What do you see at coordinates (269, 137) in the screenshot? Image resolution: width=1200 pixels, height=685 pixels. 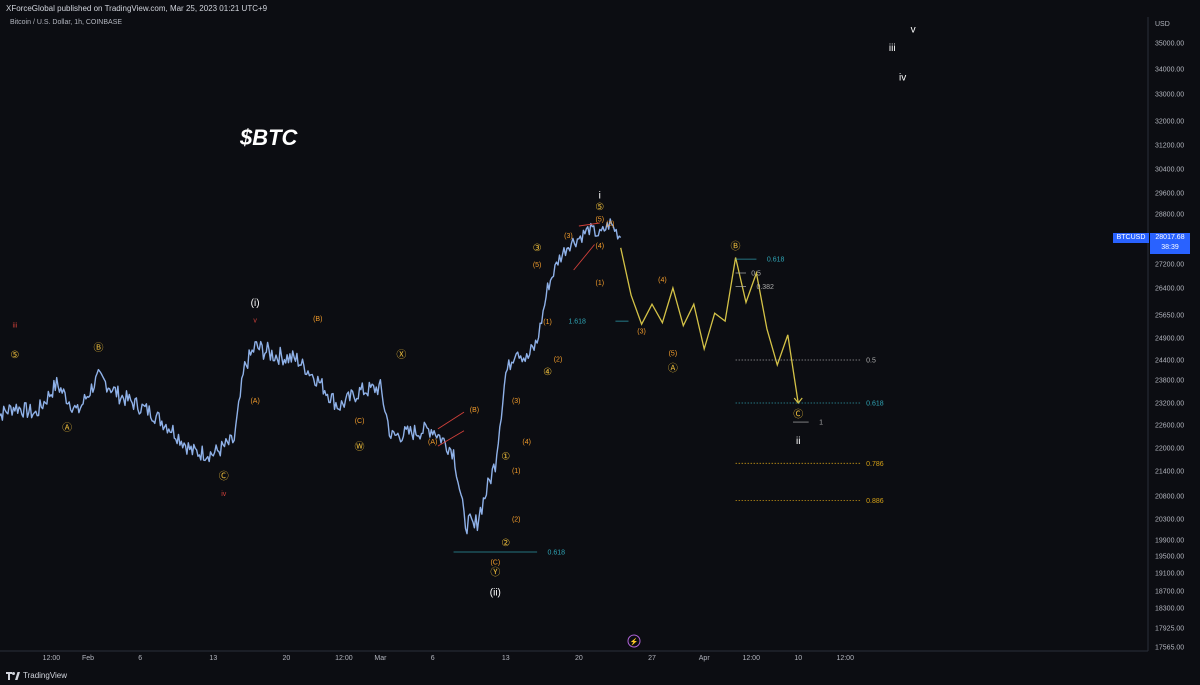 I see `chart-title: $BTC` at bounding box center [269, 137].